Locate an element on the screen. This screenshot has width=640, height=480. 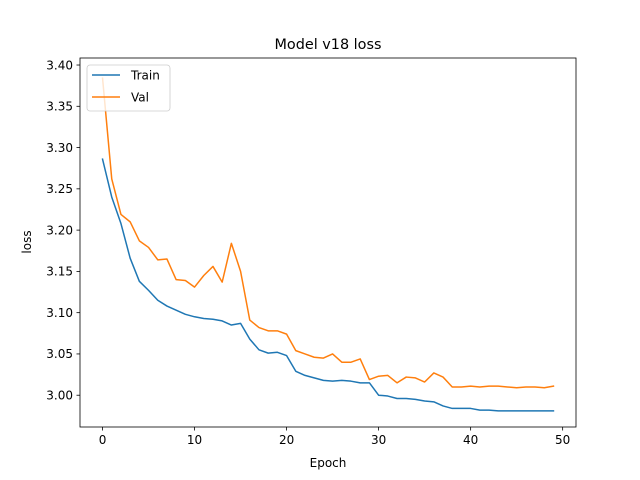
y-tick-label: 3.35 is located at coordinates (59, 107).